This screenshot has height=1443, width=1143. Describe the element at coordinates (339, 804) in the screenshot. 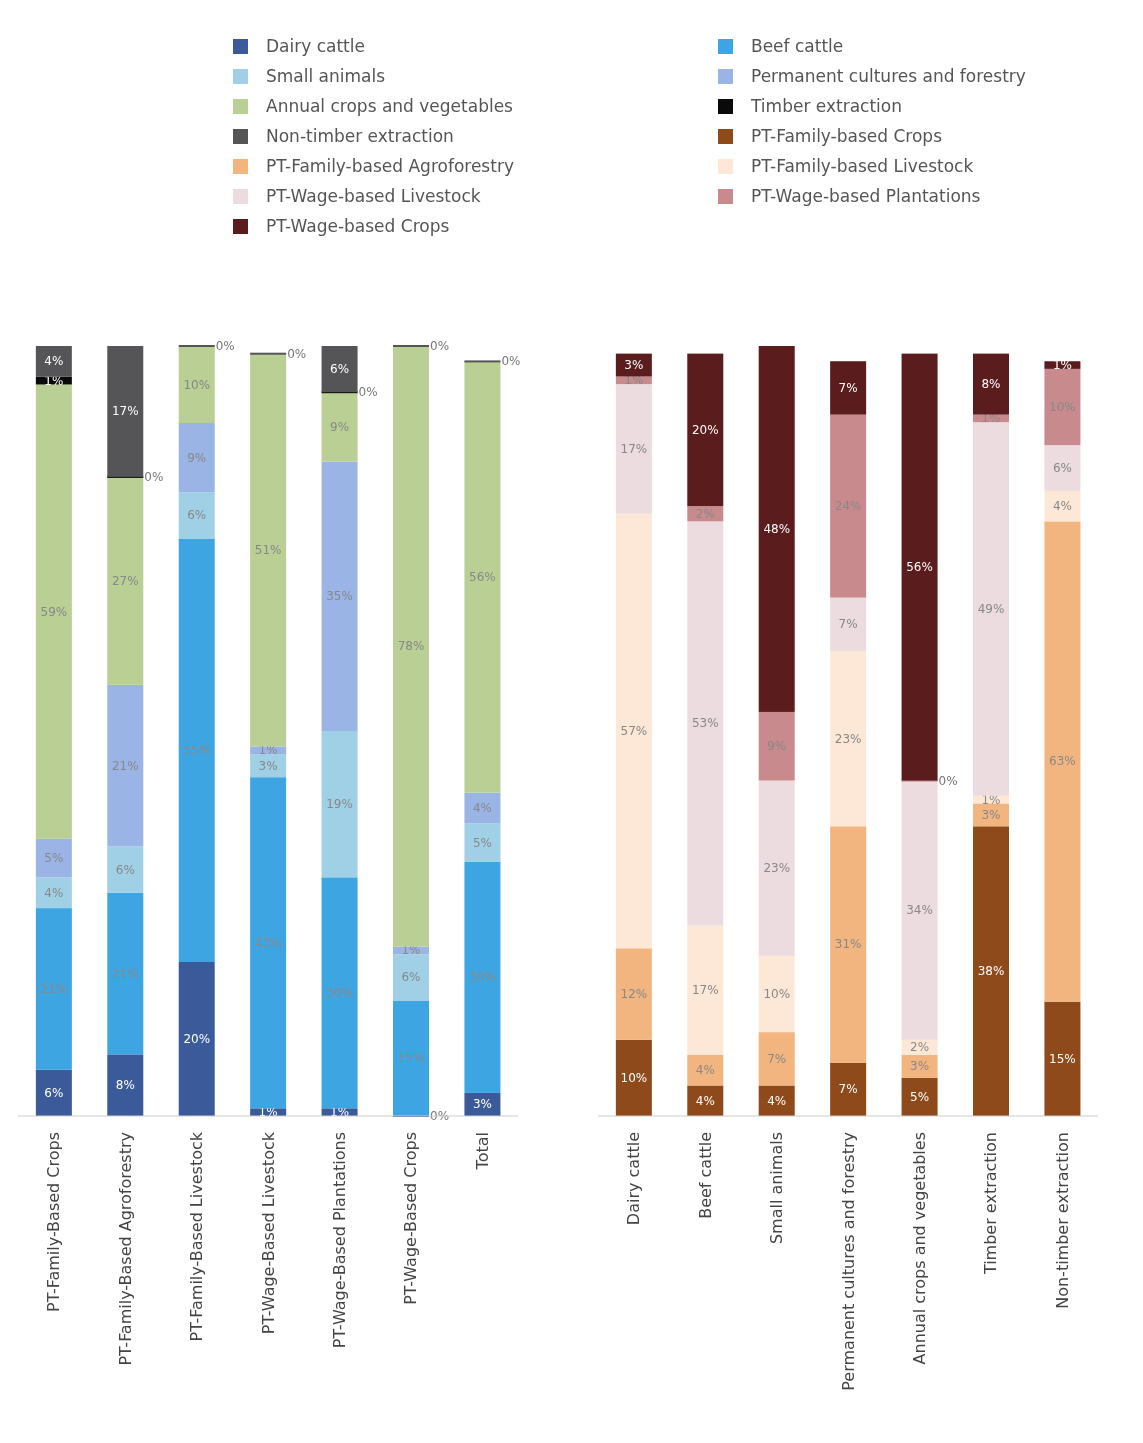

I see `data-label: 19%` at that location.